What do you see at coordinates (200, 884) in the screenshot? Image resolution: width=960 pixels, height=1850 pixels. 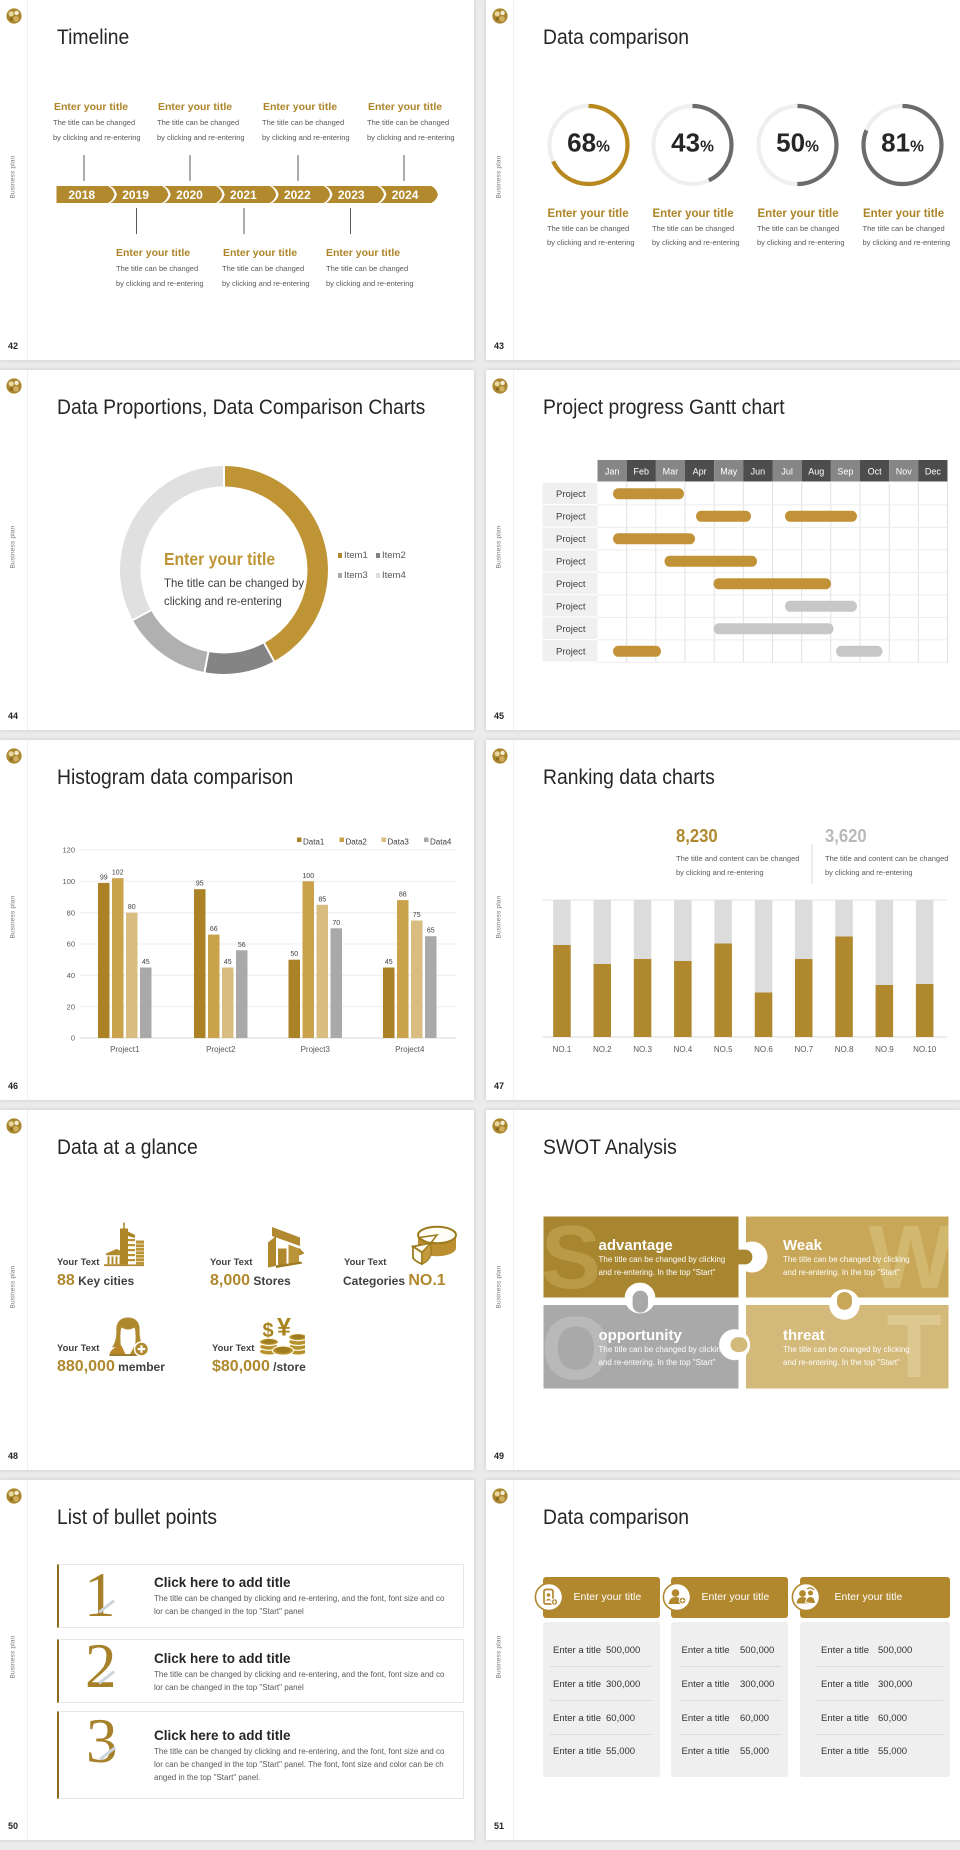 I see `svg-text: 95` at bounding box center [200, 884].